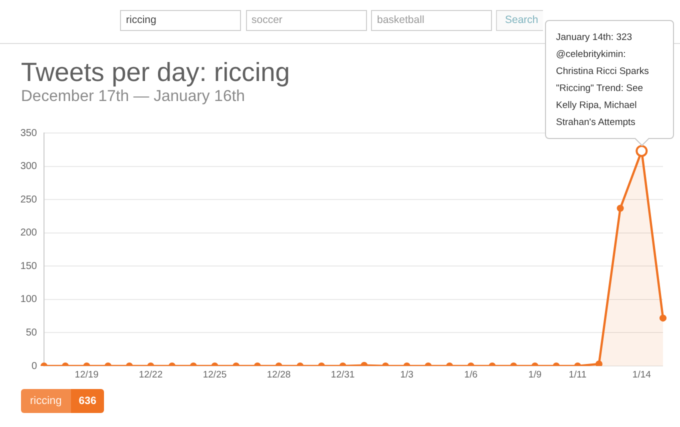  I want to click on y-tick-label: 100, so click(29, 300).